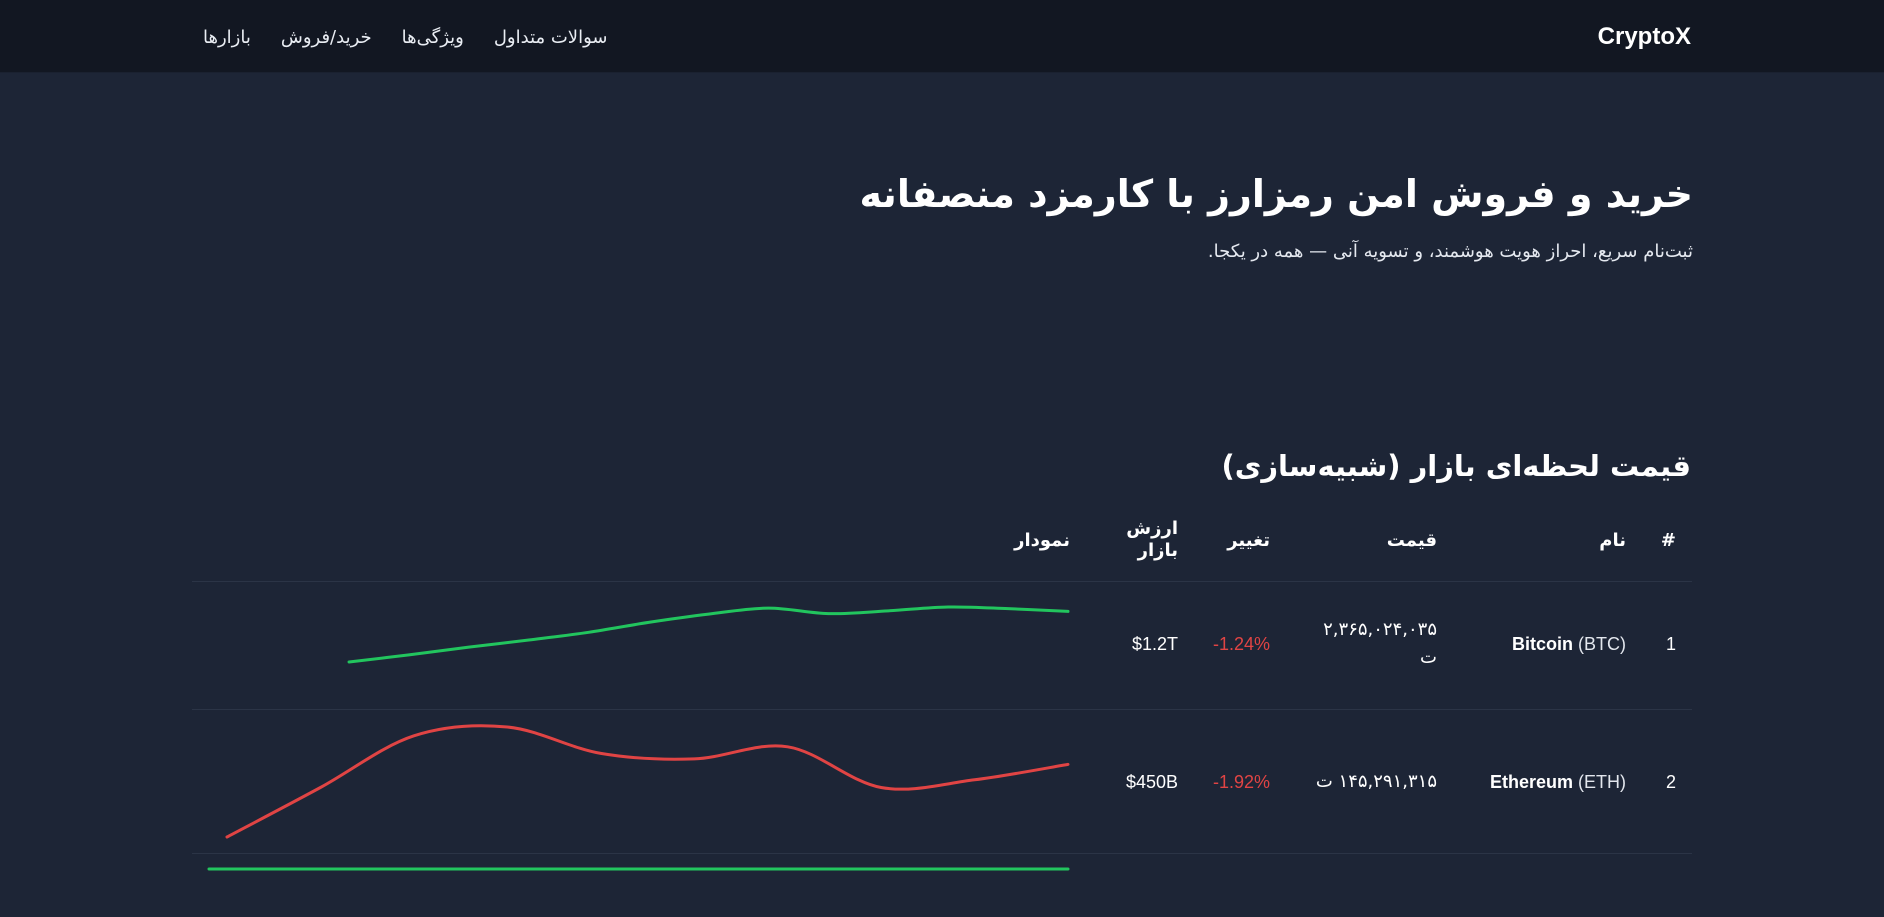 This screenshot has width=1884, height=917. What do you see at coordinates (1411, 540) in the screenshot?
I see `column-header-price: قیمت` at bounding box center [1411, 540].